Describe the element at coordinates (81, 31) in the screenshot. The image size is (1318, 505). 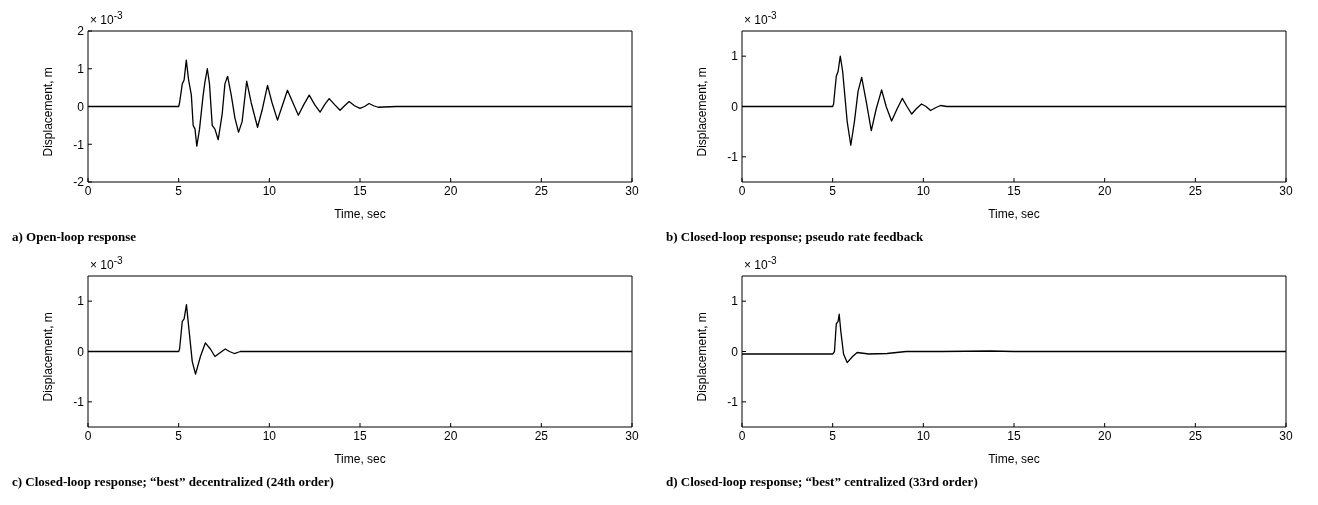
I see `y-tick-label: 2` at that location.